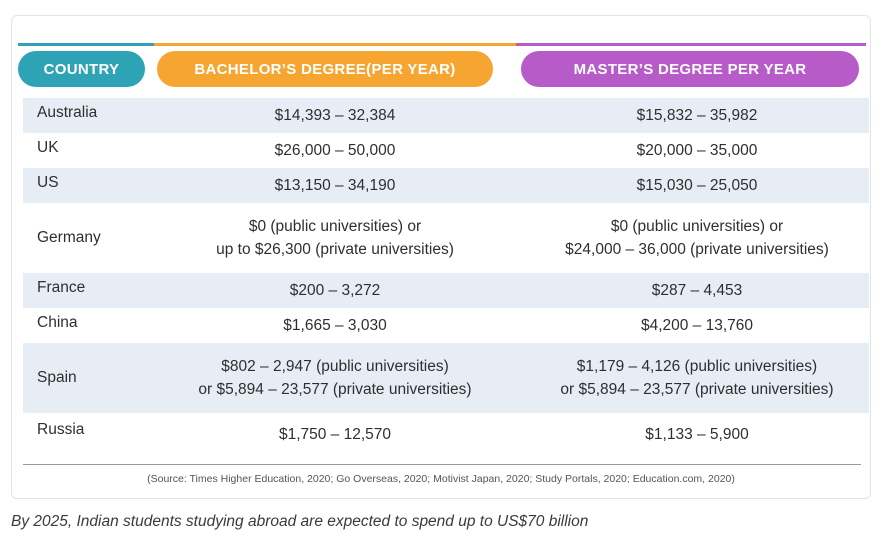 This screenshot has height=543, width=892. Describe the element at coordinates (697, 226) in the screenshot. I see `master-cost-line: $0 (public universities) or` at that location.